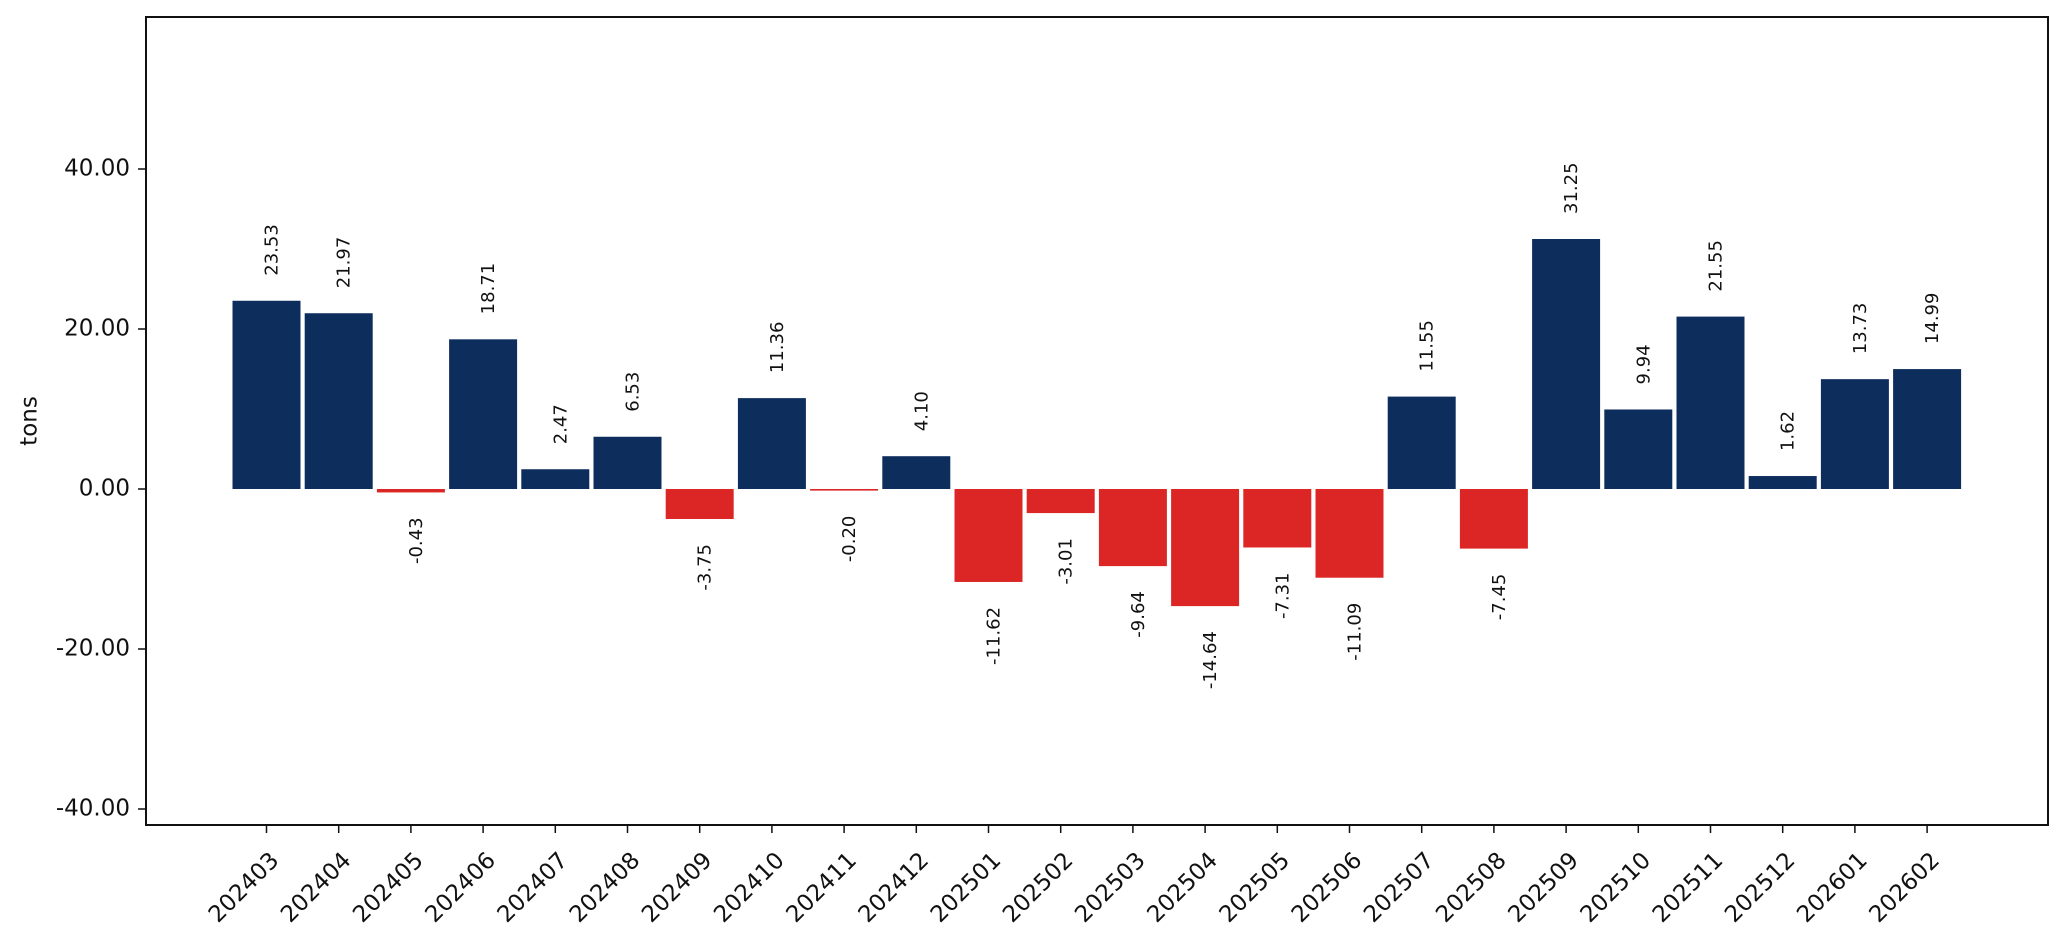  Describe the element at coordinates (894, 887) in the screenshot. I see `x-tick-label: 202412` at that location.